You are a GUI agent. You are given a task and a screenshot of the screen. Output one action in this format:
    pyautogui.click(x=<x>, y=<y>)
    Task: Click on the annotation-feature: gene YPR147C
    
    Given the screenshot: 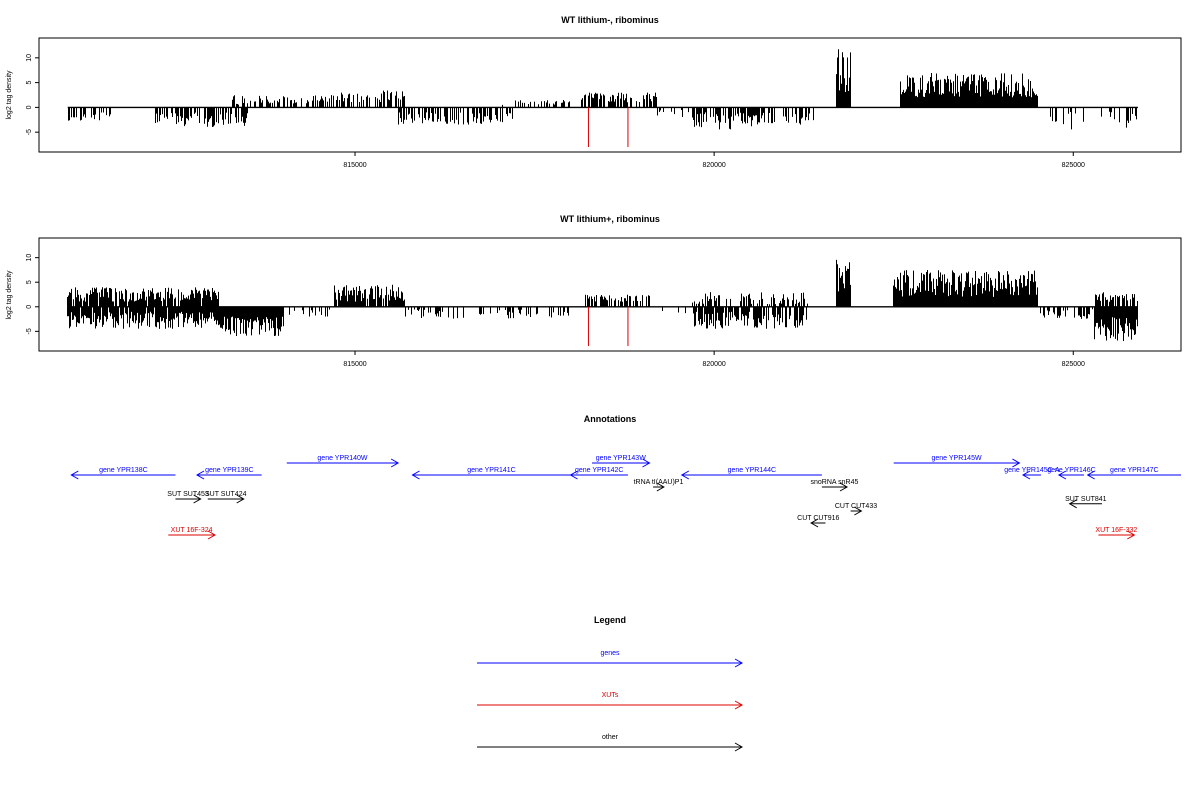 What is the action you would take?
    pyautogui.click(x=1133, y=473)
    